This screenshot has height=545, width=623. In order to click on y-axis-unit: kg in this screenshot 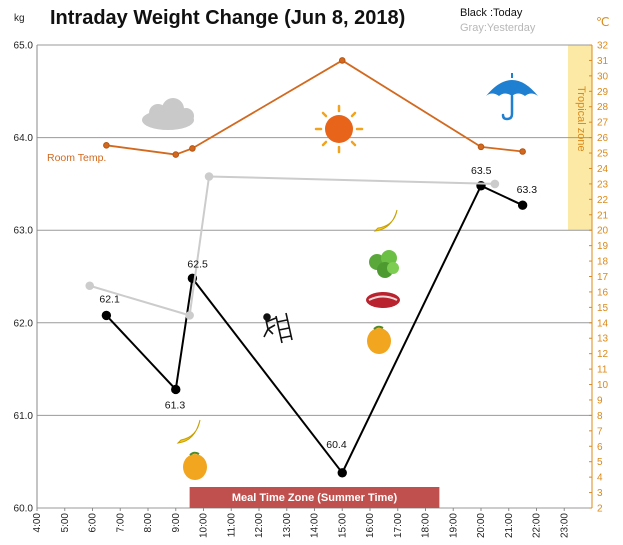, I will do `click(19, 18)`.